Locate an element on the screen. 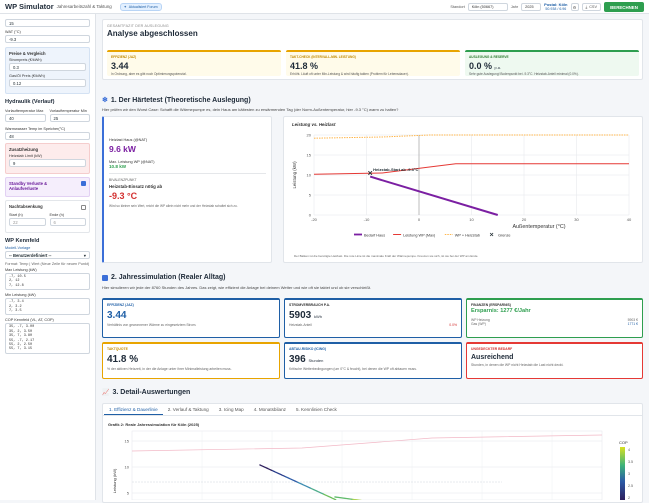 This screenshot has height=503, width=649. cop-label: COP is located at coordinates (623, 442).